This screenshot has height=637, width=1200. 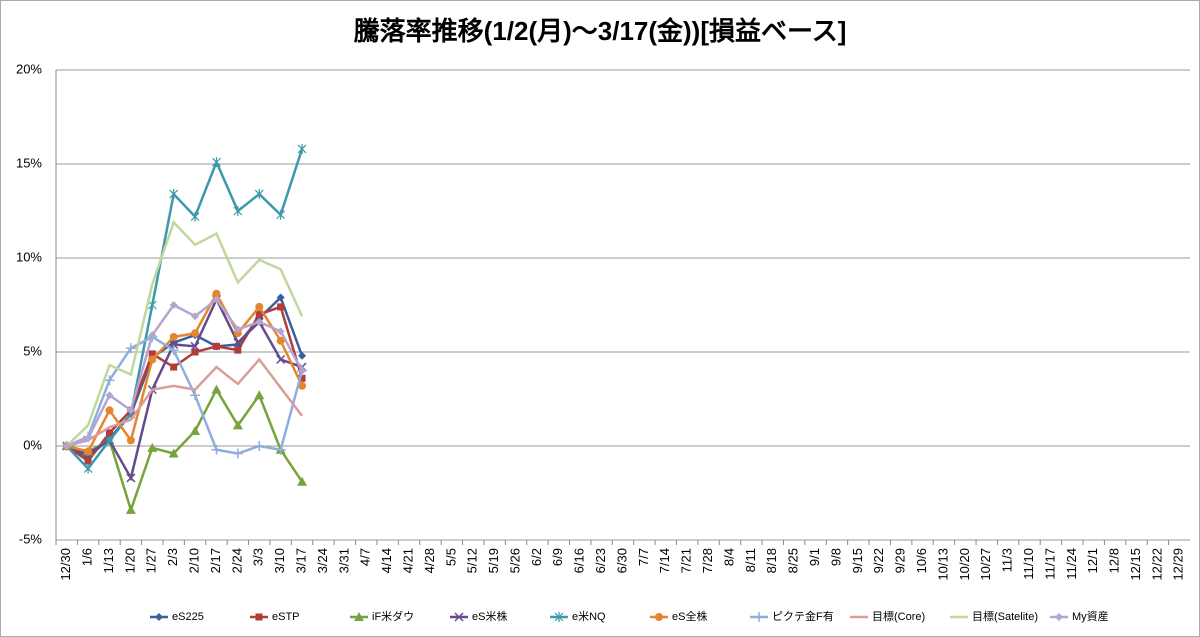 What do you see at coordinates (750, 560) in the screenshot?
I see `x-tick-label: 8/11` at bounding box center [750, 560].